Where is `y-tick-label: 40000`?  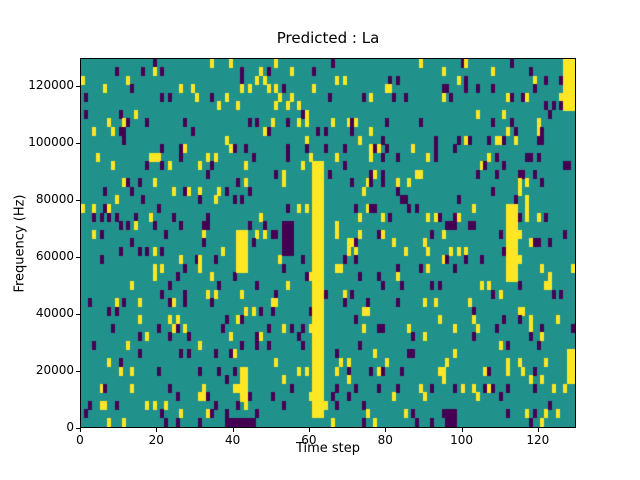
y-tick-label: 40000 is located at coordinates (54, 313).